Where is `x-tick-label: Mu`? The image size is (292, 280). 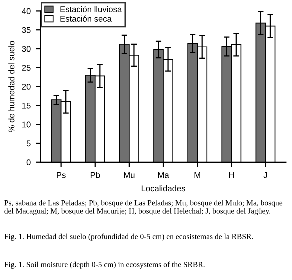
x-tick-label: Mu is located at coordinates (129, 175).